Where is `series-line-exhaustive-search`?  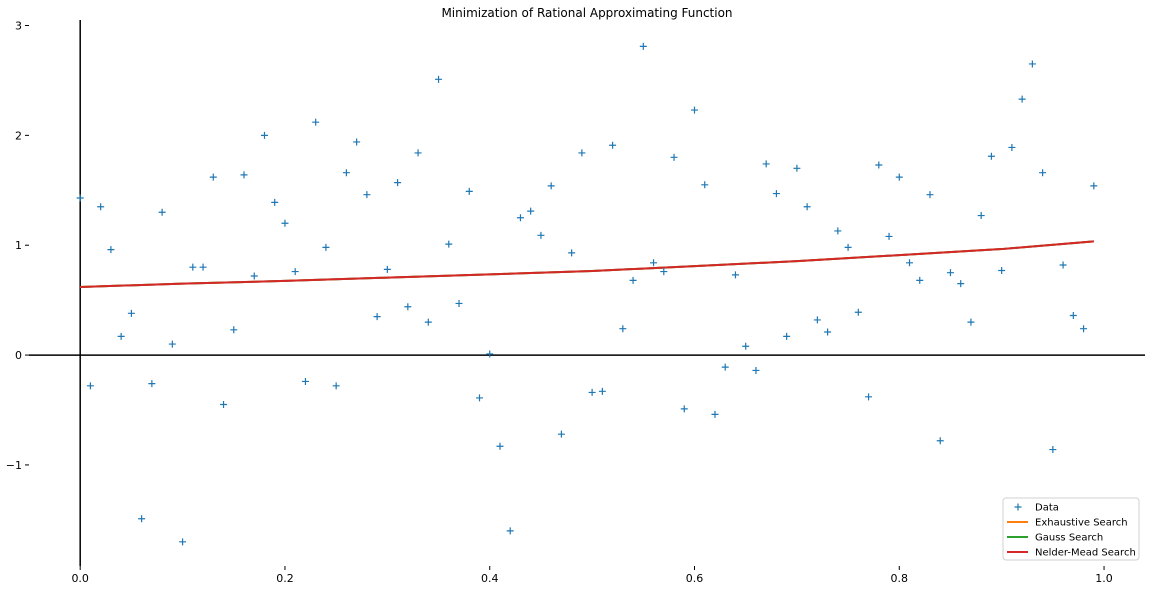 series-line-exhaustive-search is located at coordinates (587, 264).